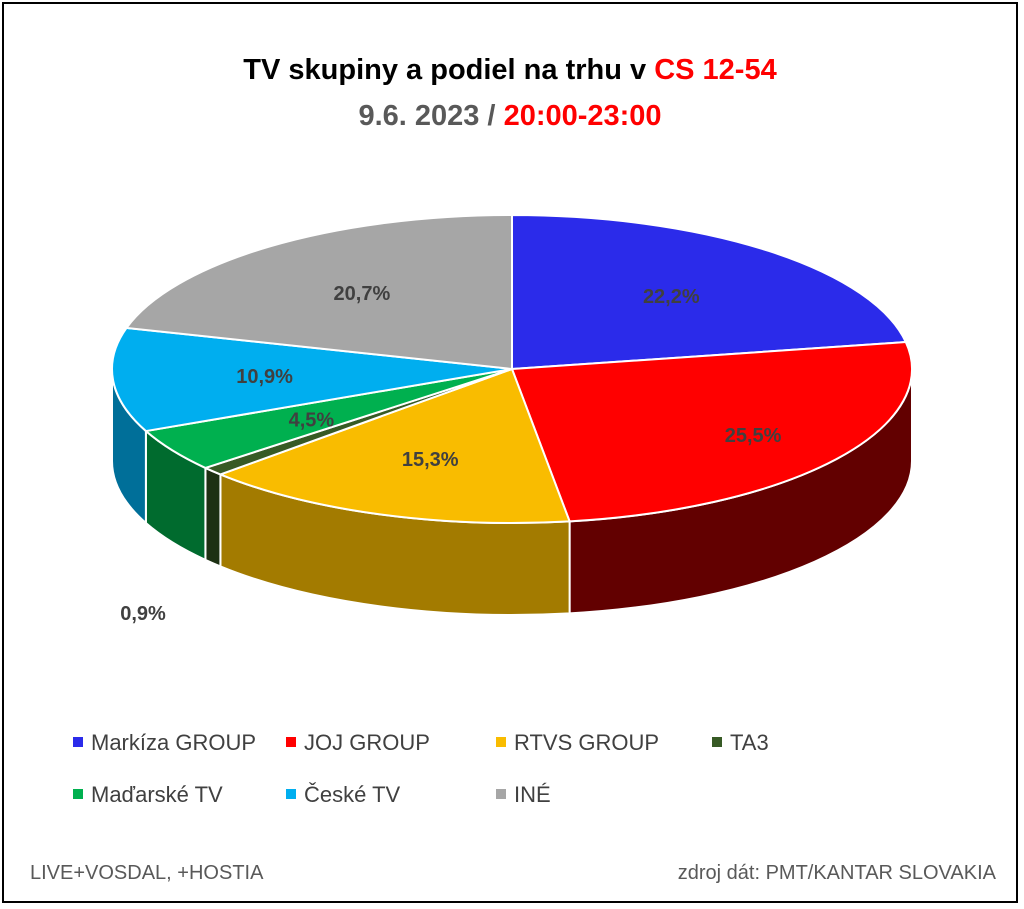 The image size is (1024, 909). What do you see at coordinates (532, 794) in the screenshot?
I see `legend-label: INÉ` at bounding box center [532, 794].